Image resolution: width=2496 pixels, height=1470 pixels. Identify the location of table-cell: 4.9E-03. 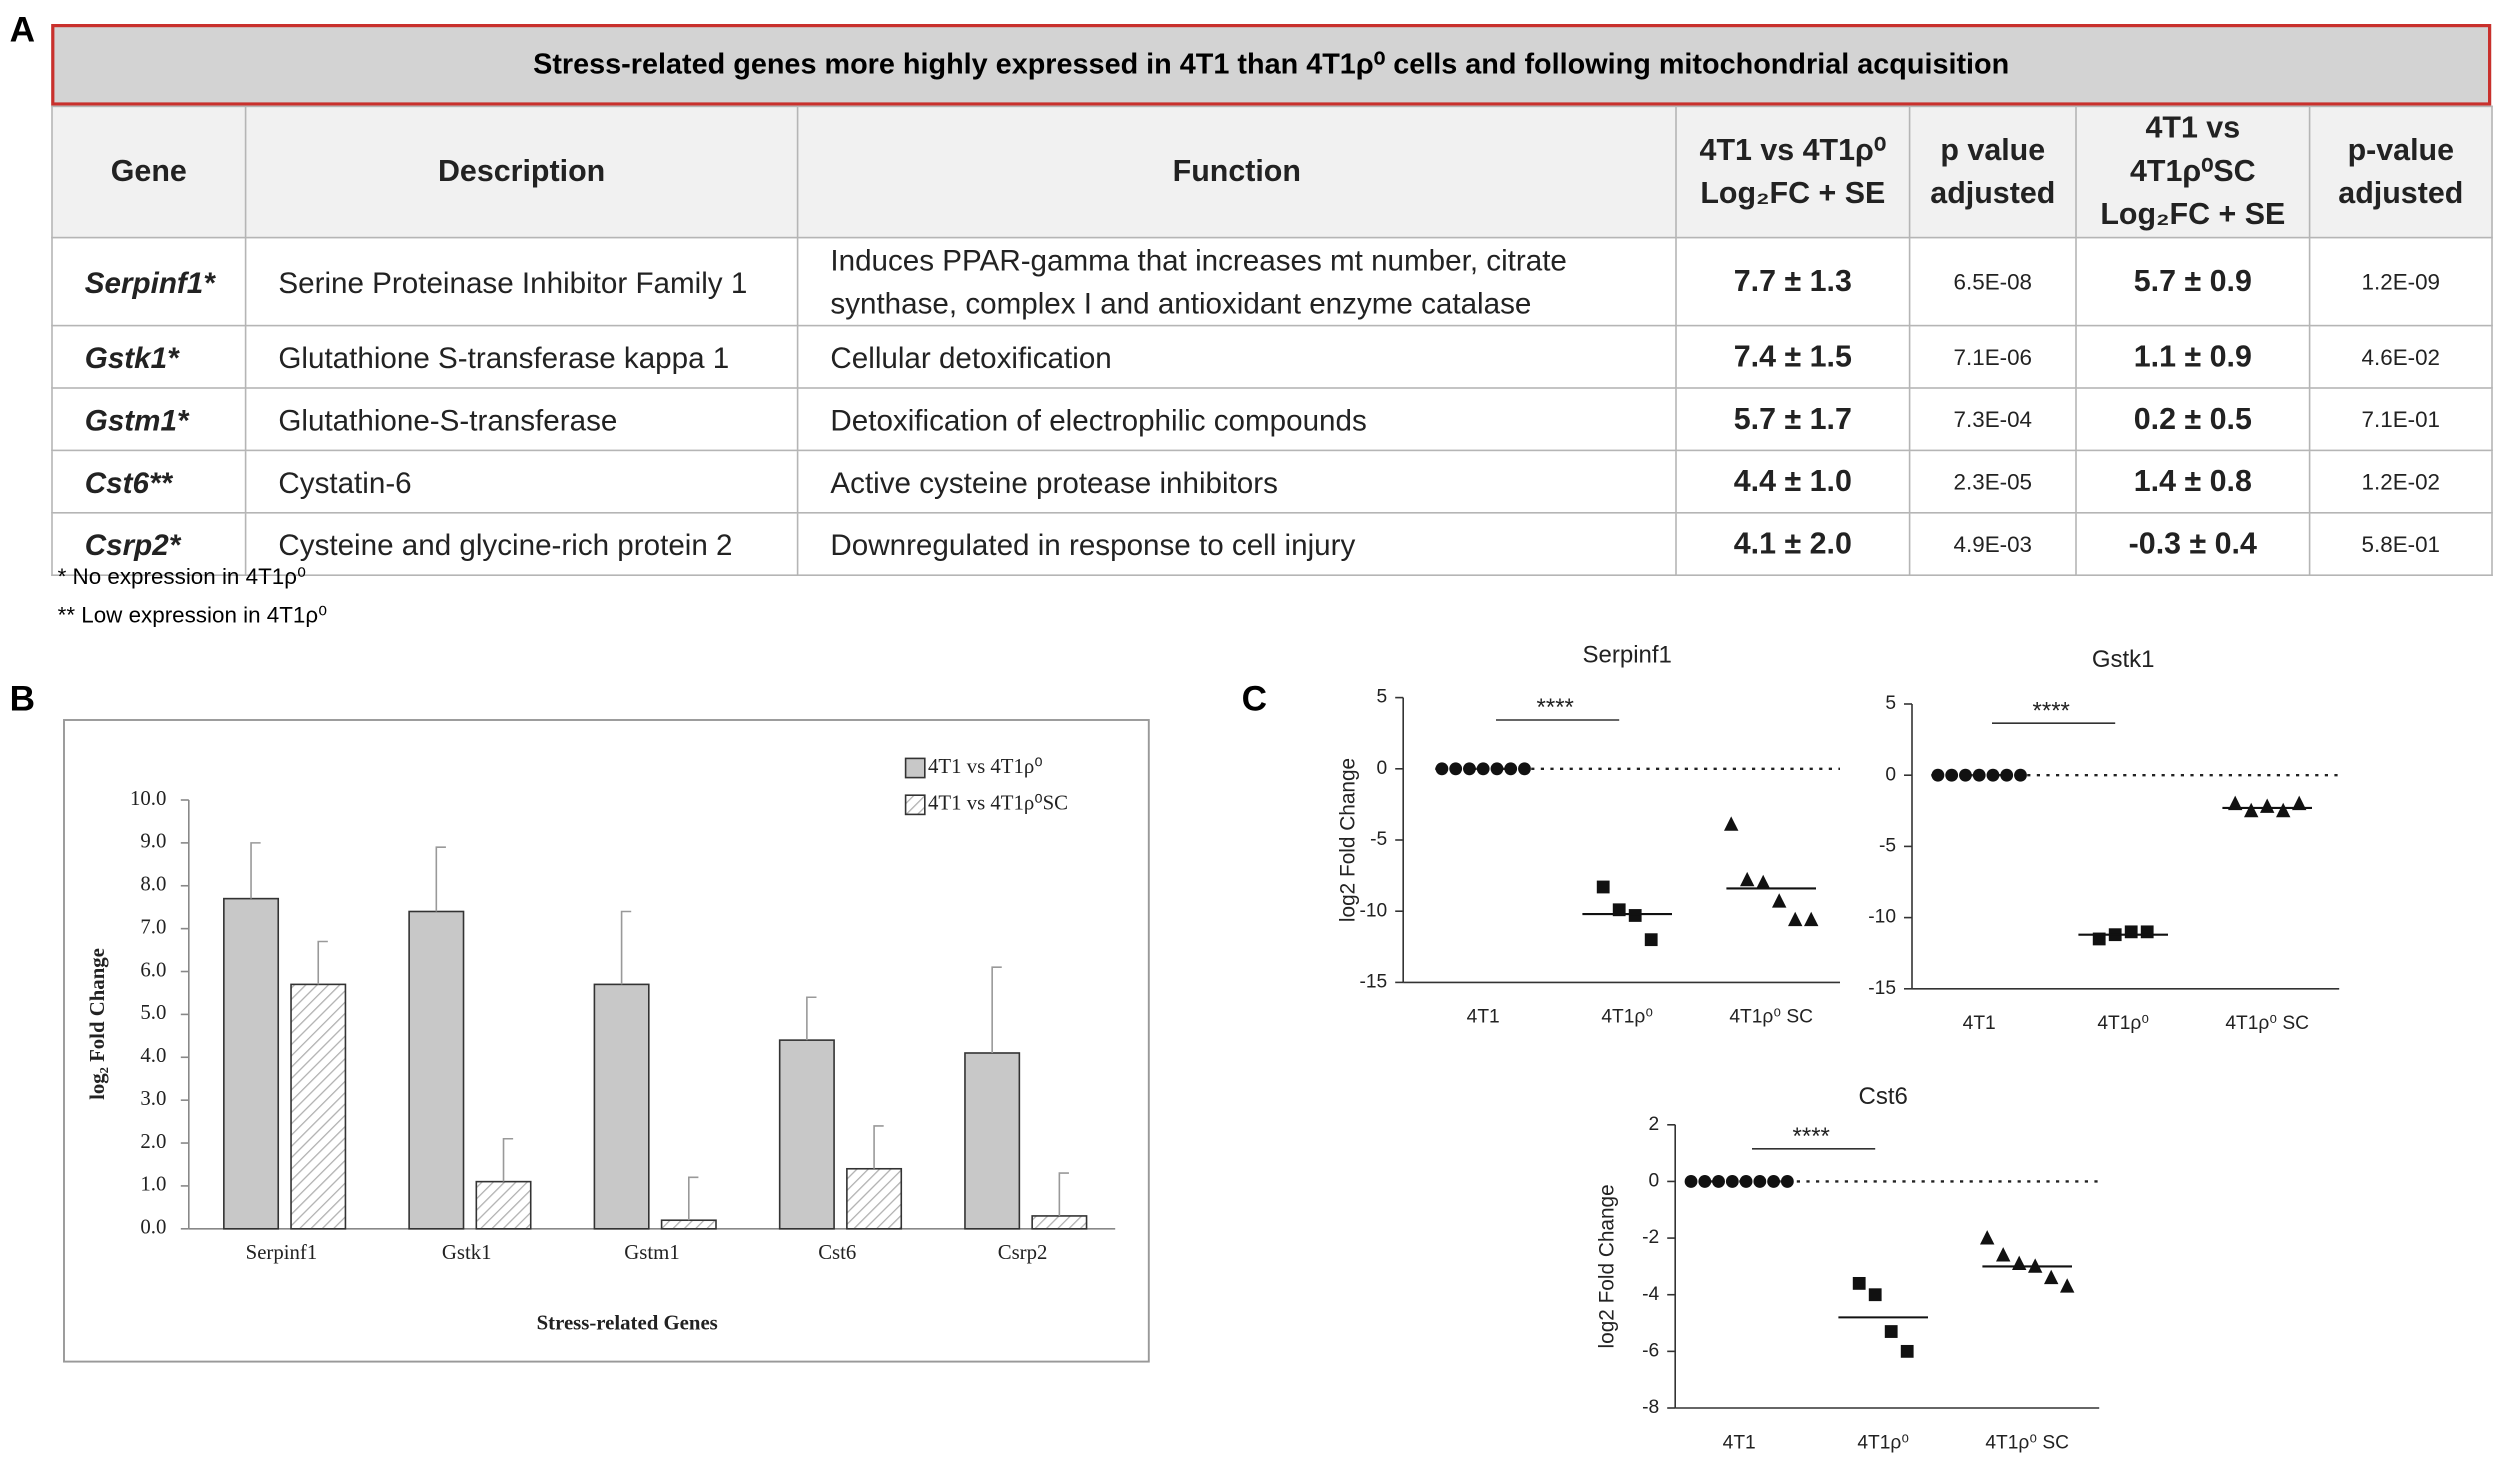
(1992, 544).